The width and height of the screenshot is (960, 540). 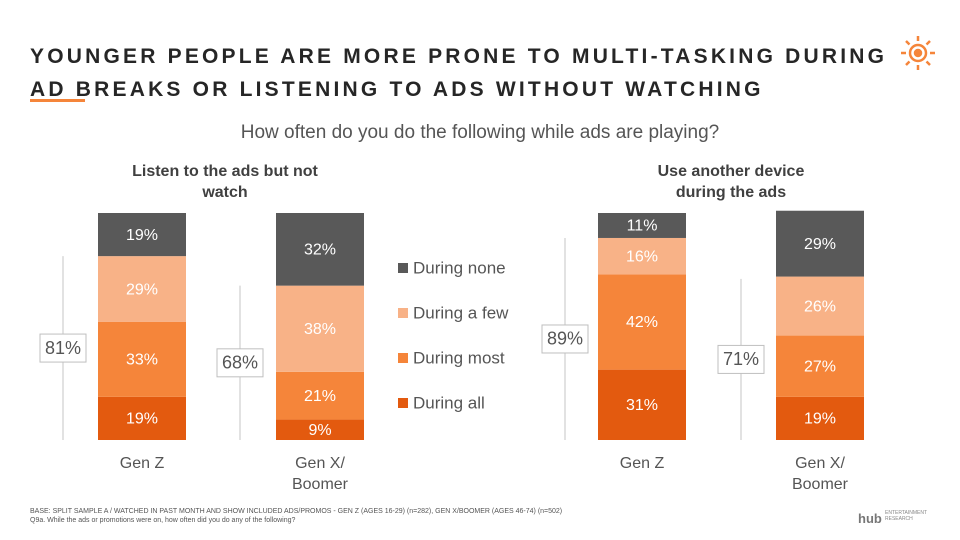 I want to click on data-label: 11%, so click(x=642, y=226).